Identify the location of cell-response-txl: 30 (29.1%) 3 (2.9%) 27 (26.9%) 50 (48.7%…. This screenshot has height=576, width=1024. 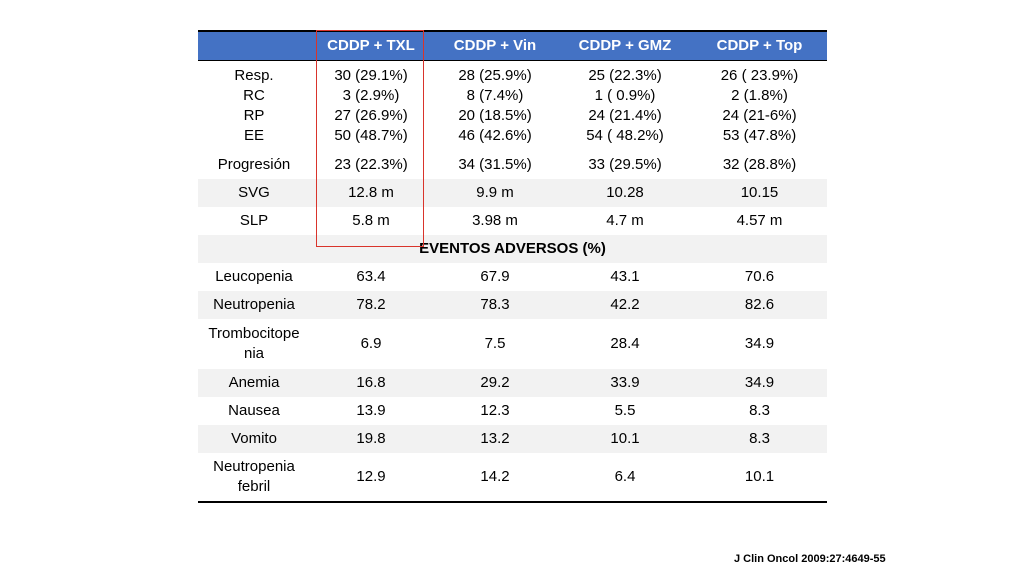
(371, 105).